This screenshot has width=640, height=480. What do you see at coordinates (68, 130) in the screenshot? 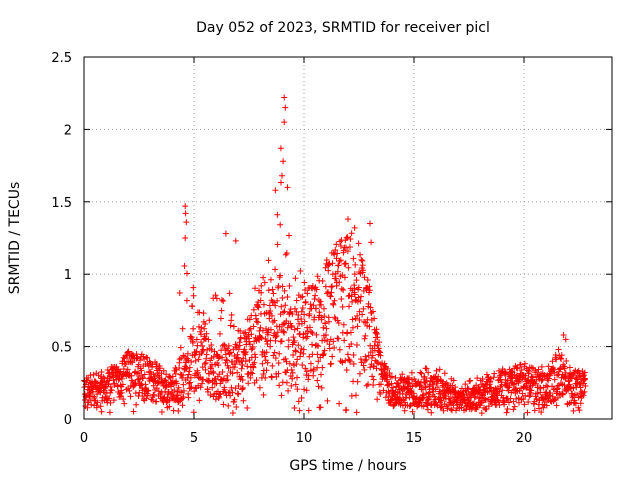
I see `y-tick-label: 2` at bounding box center [68, 130].